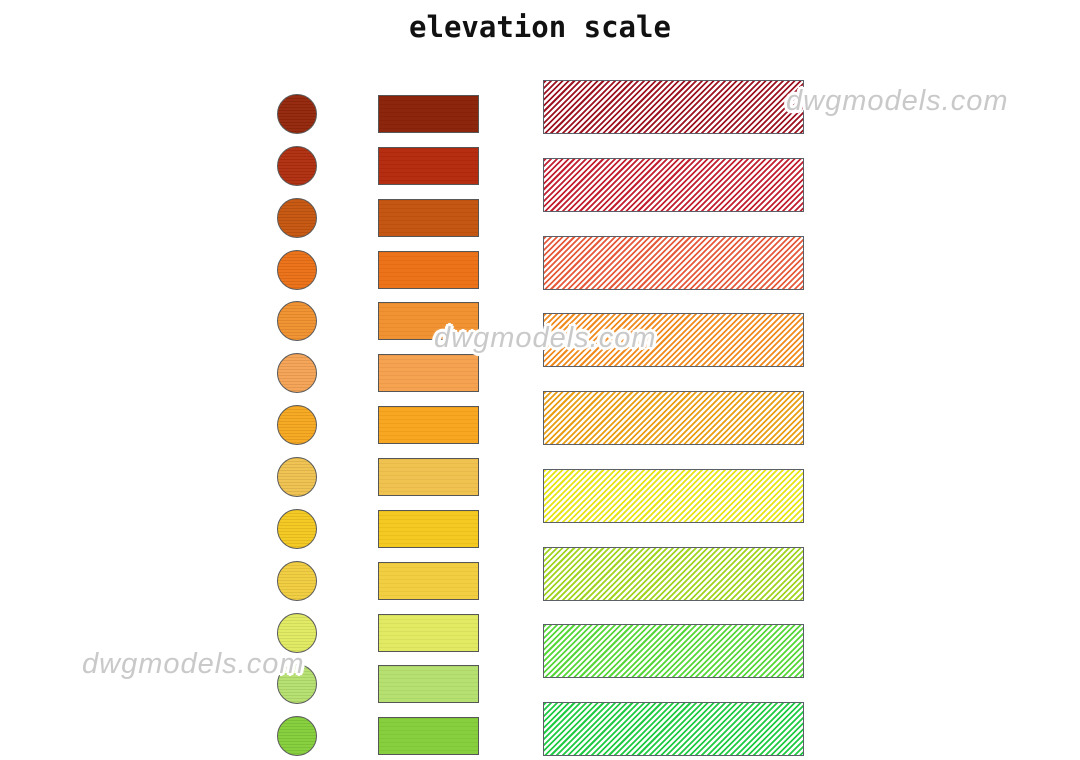 The image size is (1080, 760). What do you see at coordinates (540, 27) in the screenshot?
I see `page-title: elevation scale` at bounding box center [540, 27].